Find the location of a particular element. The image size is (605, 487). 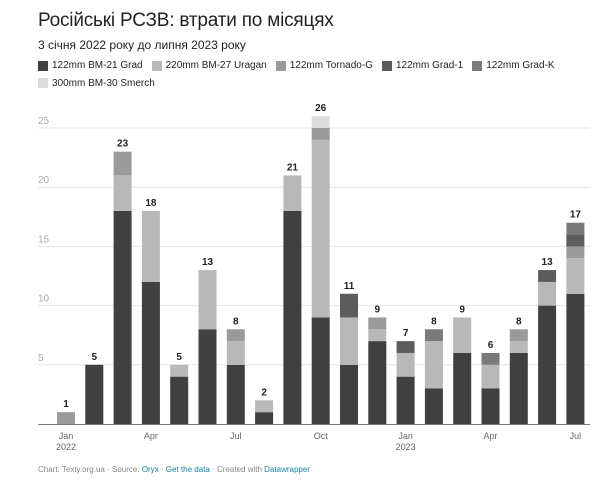

legend-label: 300mm BM-30 Smerch is located at coordinates (103, 83).